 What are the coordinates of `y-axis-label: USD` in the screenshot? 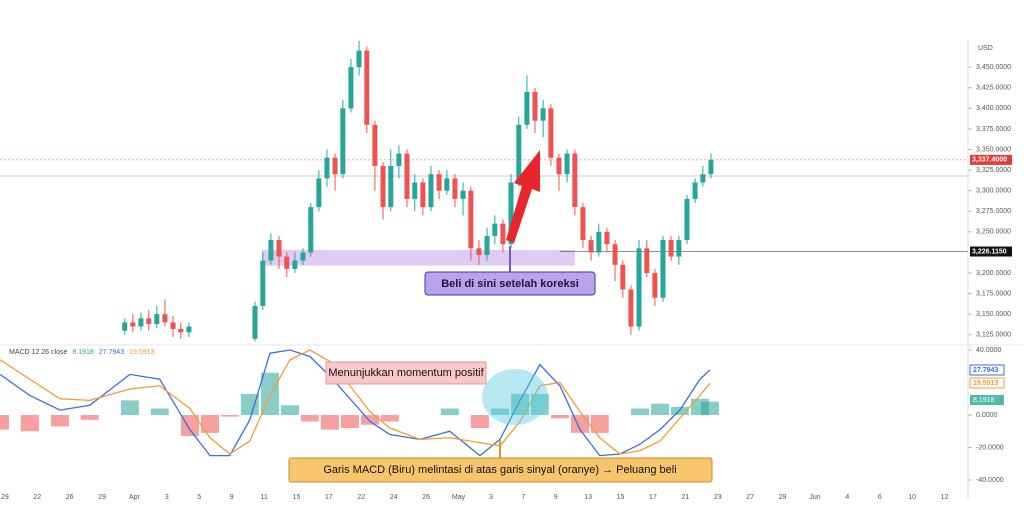 It's located at (985, 48).